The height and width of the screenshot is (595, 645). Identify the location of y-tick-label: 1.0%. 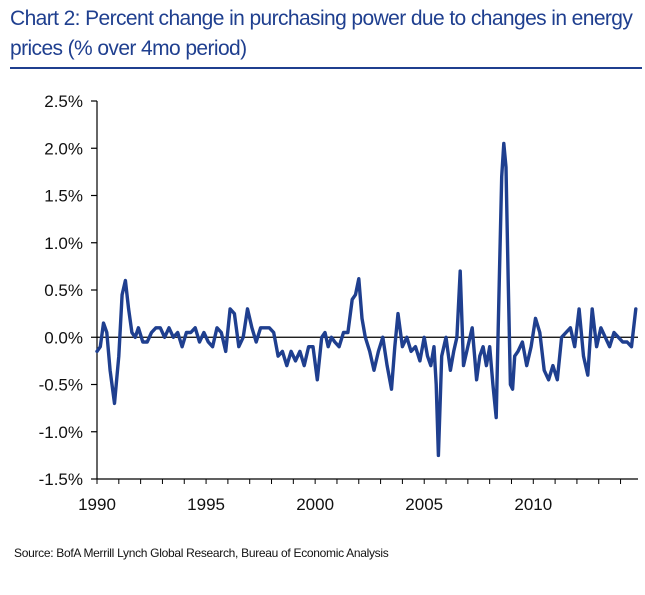
(63, 243).